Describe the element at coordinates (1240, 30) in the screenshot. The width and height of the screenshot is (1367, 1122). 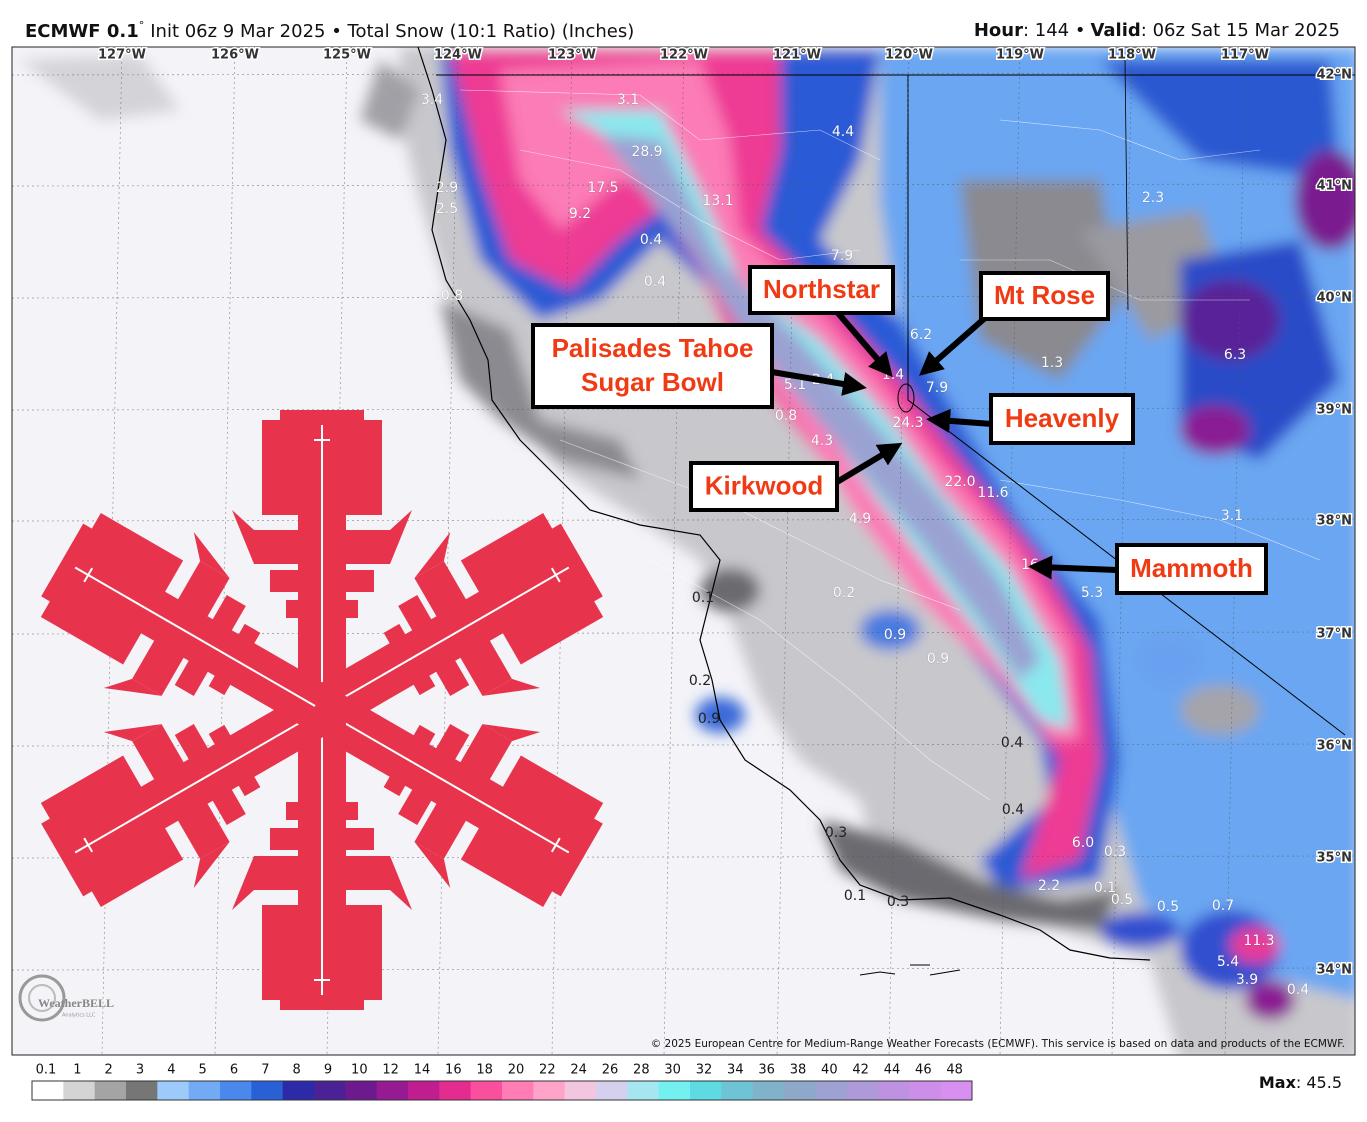
I see `valid-text: : 06z Sat 15 Mar 2025` at that location.